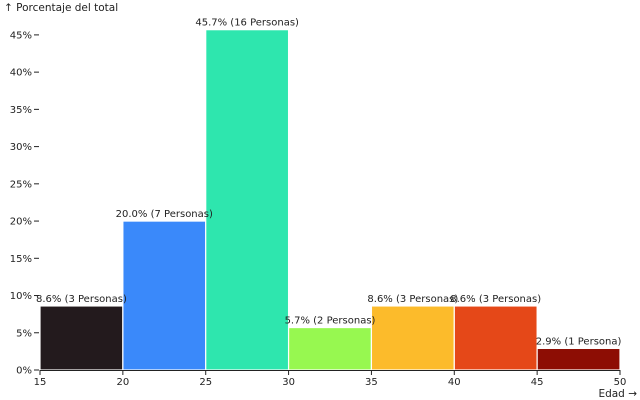  I want to click on x-tick-label: 15, so click(40, 382).